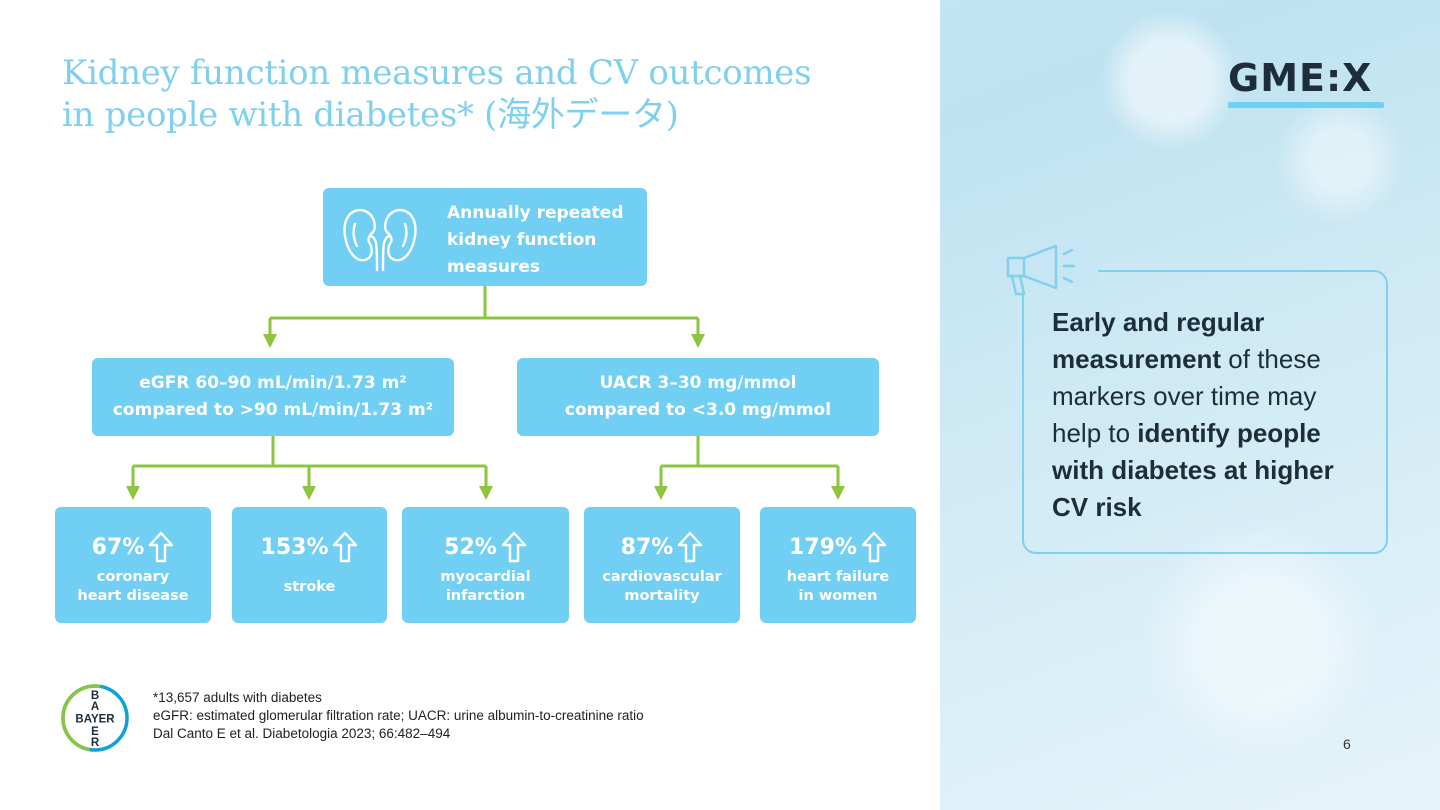  Describe the element at coordinates (662, 565) in the screenshot. I see `outcome-box-cardiovascular-mortality: 87% cardiovascular mortality` at that location.